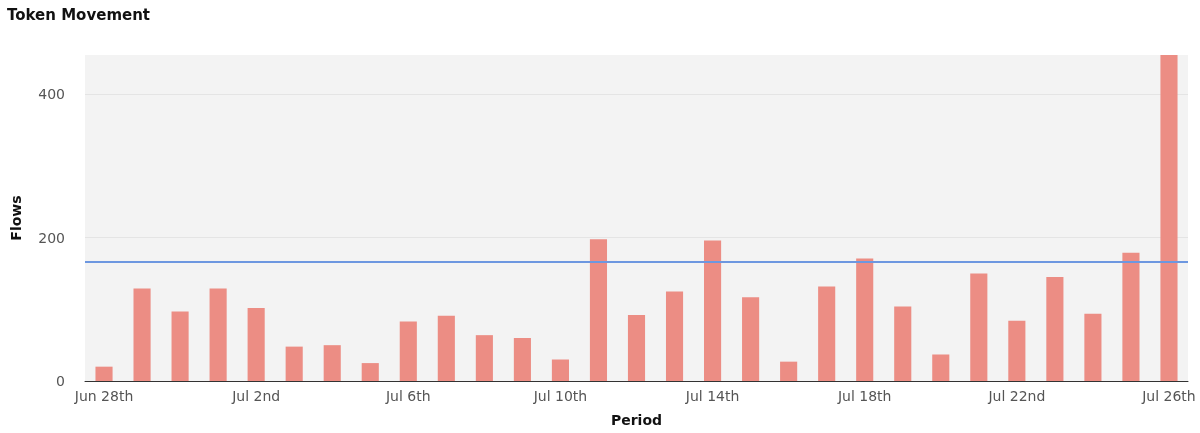 The height and width of the screenshot is (433, 1200). Describe the element at coordinates (103, 396) in the screenshot. I see `x-tick-label: Jun 28th` at that location.